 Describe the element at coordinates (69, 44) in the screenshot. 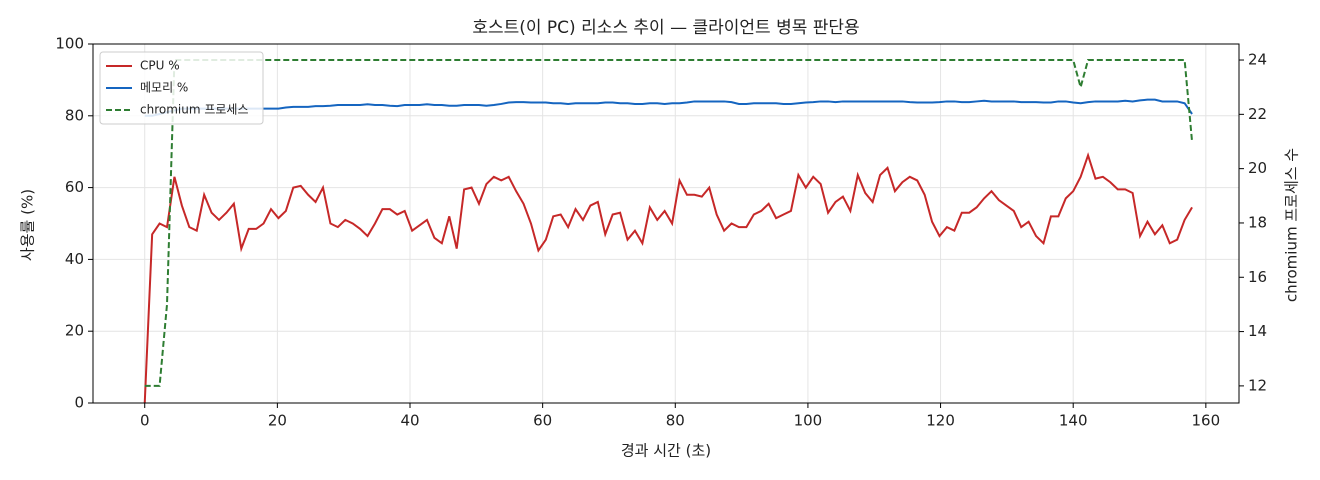

I see `y-tick-label: 100` at that location.